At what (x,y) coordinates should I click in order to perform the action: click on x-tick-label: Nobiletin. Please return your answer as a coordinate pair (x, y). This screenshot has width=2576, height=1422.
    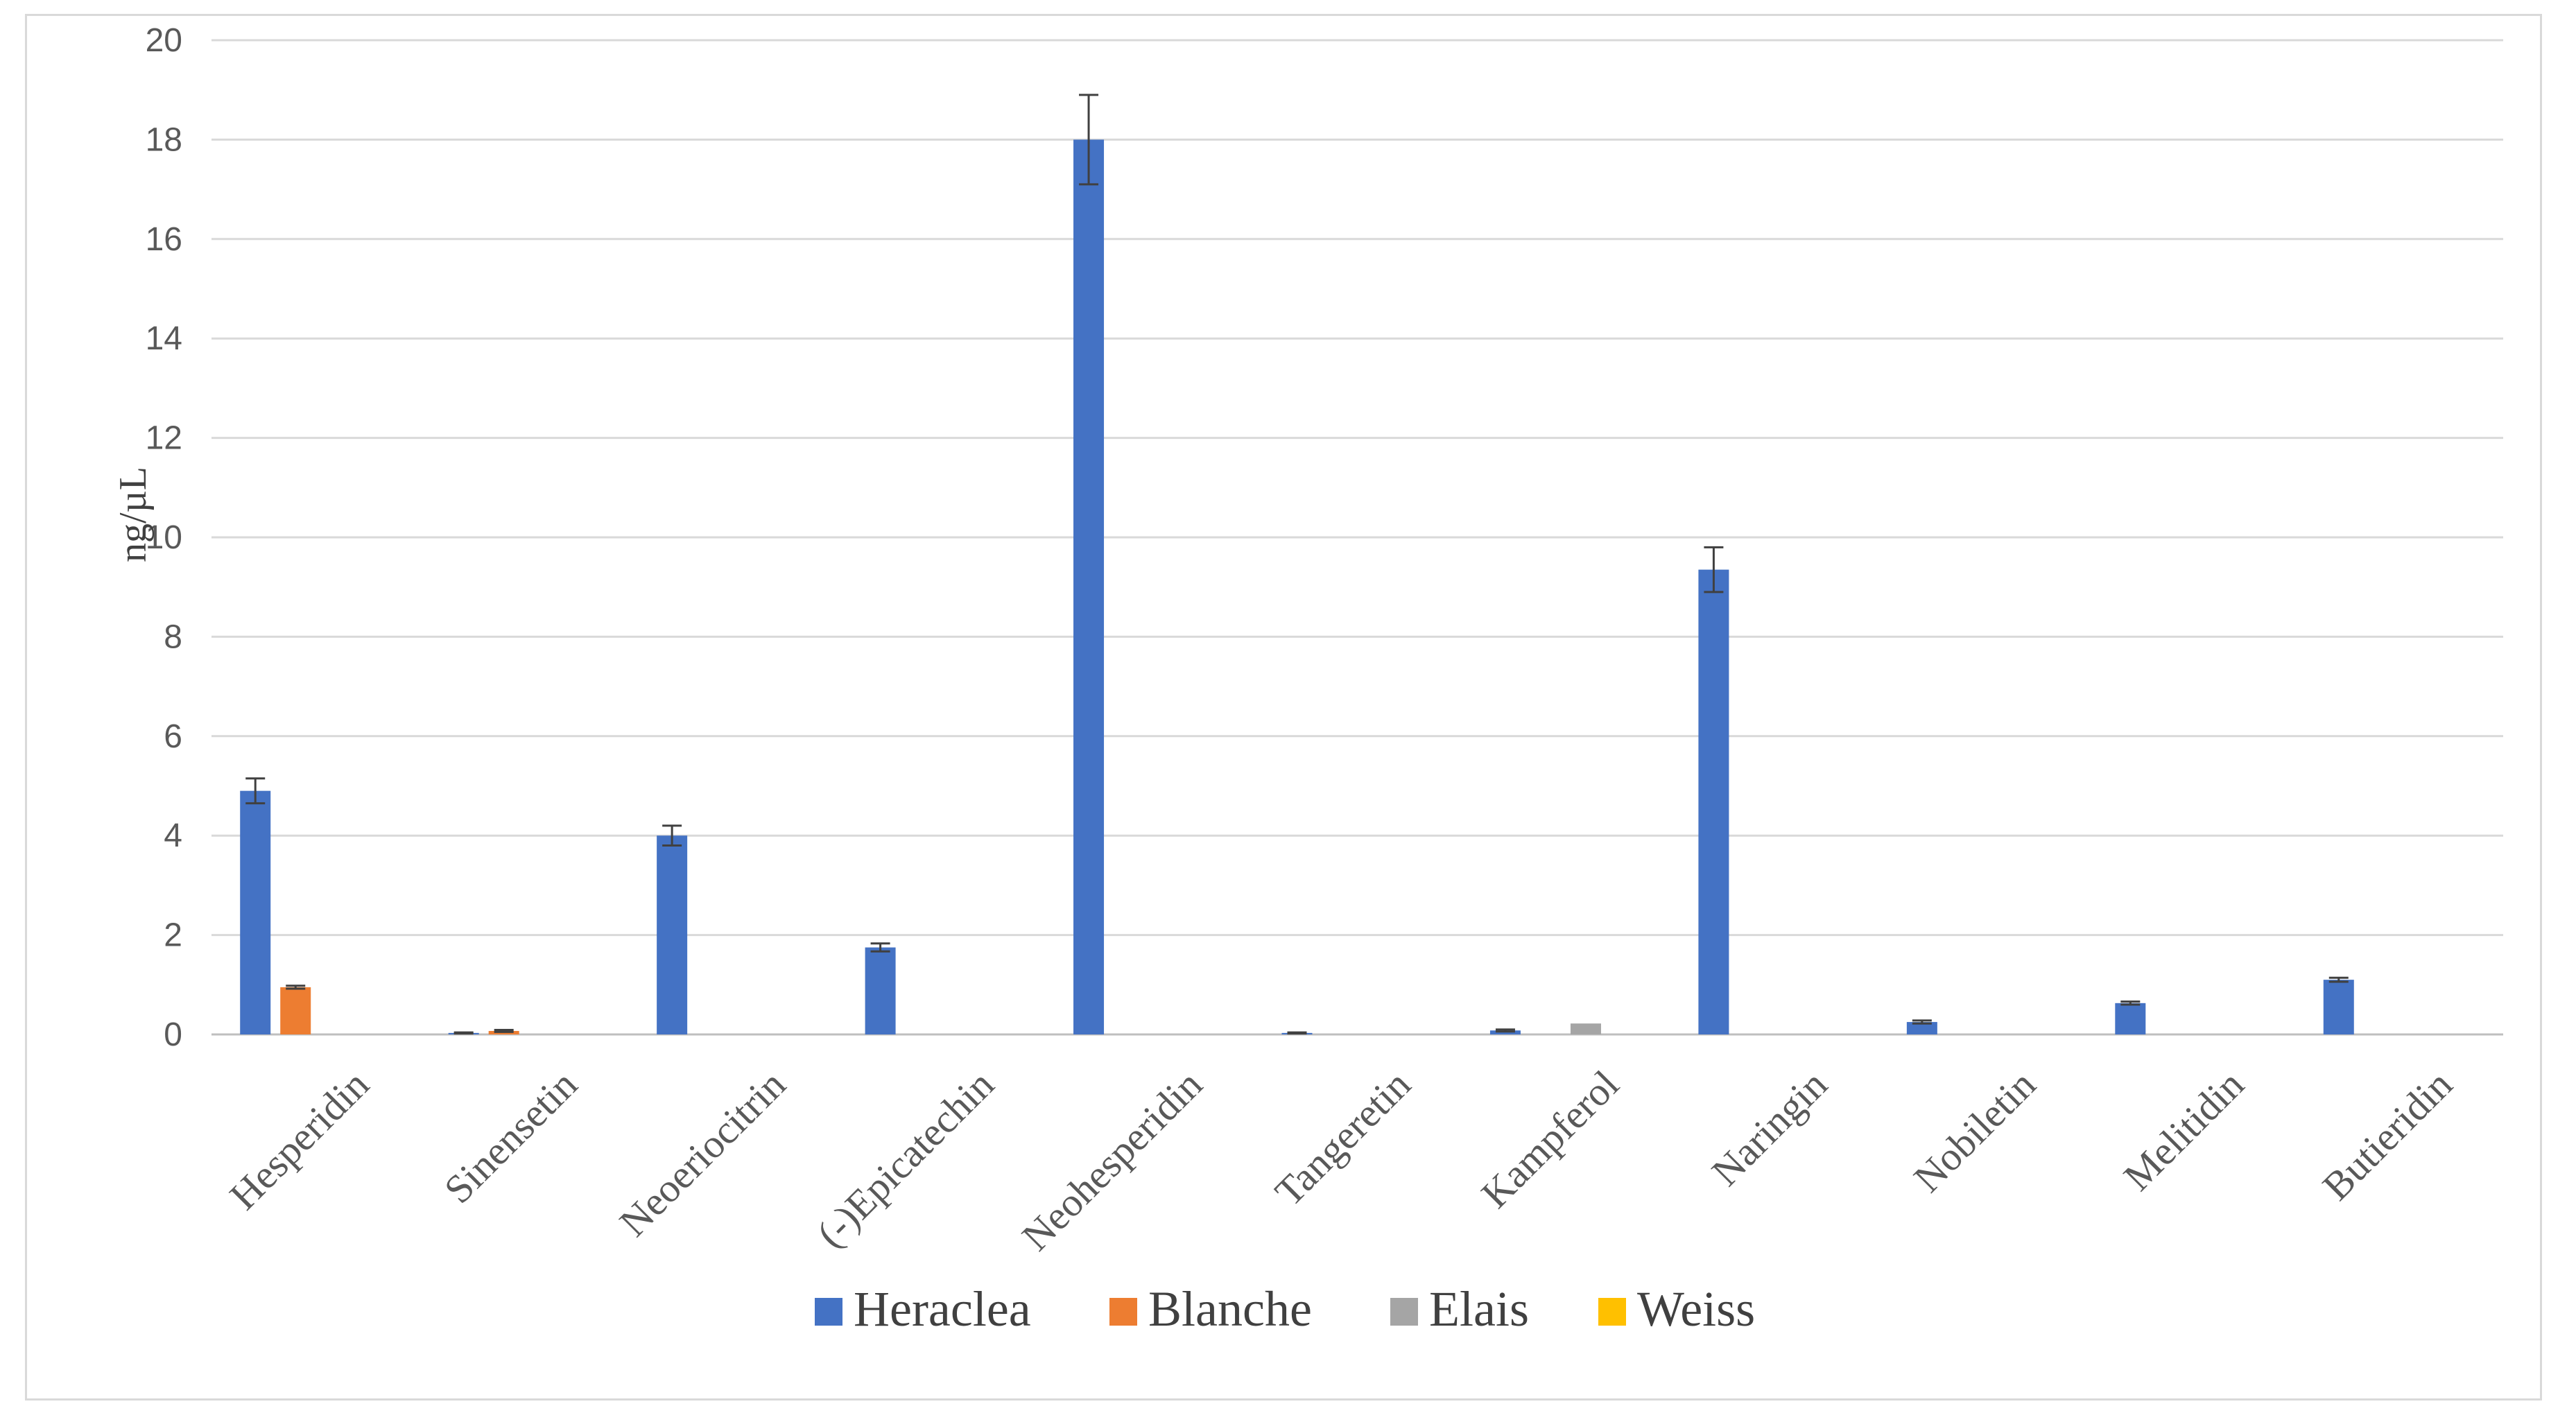
    Looking at the image, I should click on (1974, 1131).